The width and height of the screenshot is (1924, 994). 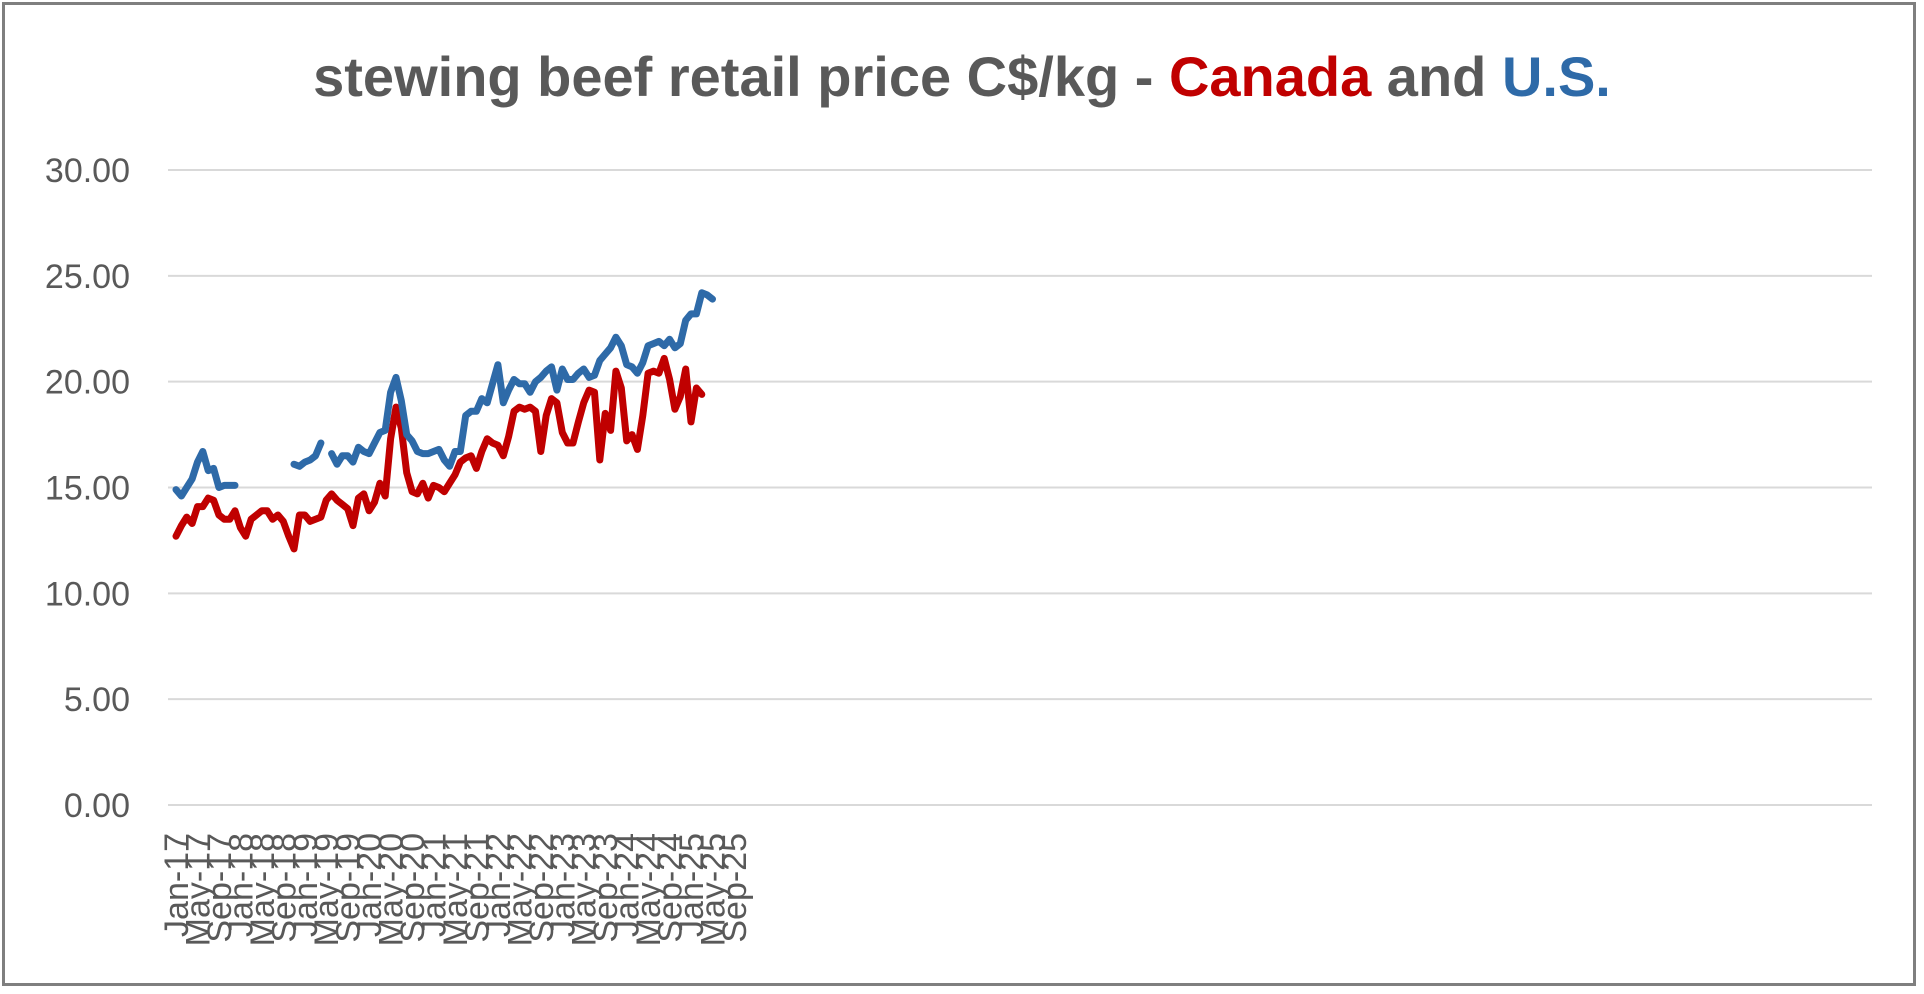 What do you see at coordinates (542, 888) in the screenshot?
I see `x-tick-label: Sep-22` at bounding box center [542, 888].